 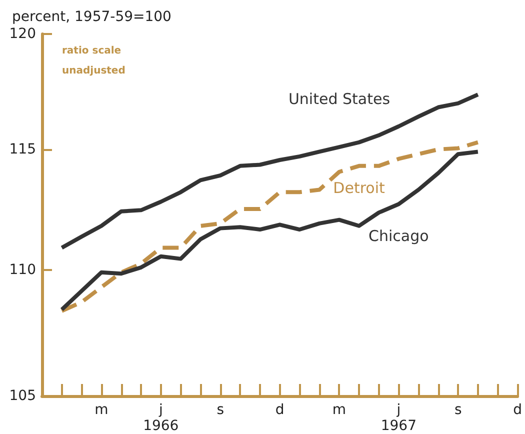 I want to click on annotation: unadjusted, so click(x=94, y=71).